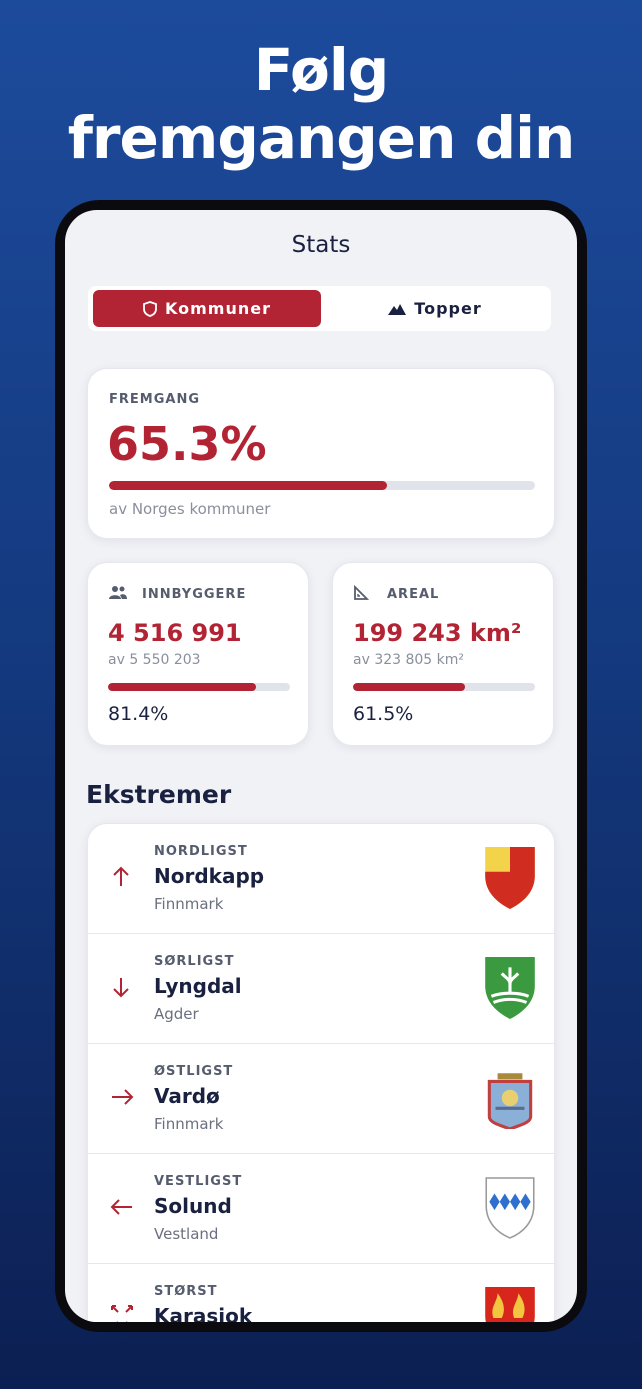 The image size is (642, 1389). I want to click on extreme-row: NORDLIGST Nordkapp Finnmark, so click(321, 879).